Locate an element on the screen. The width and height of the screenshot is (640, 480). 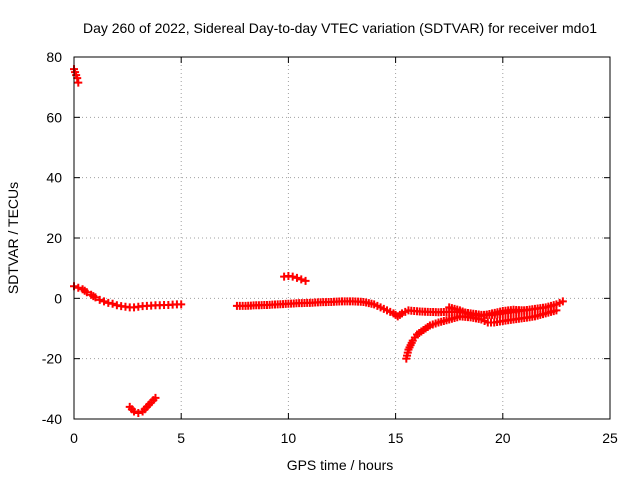
y-tick-label: 0 is located at coordinates (58, 298).